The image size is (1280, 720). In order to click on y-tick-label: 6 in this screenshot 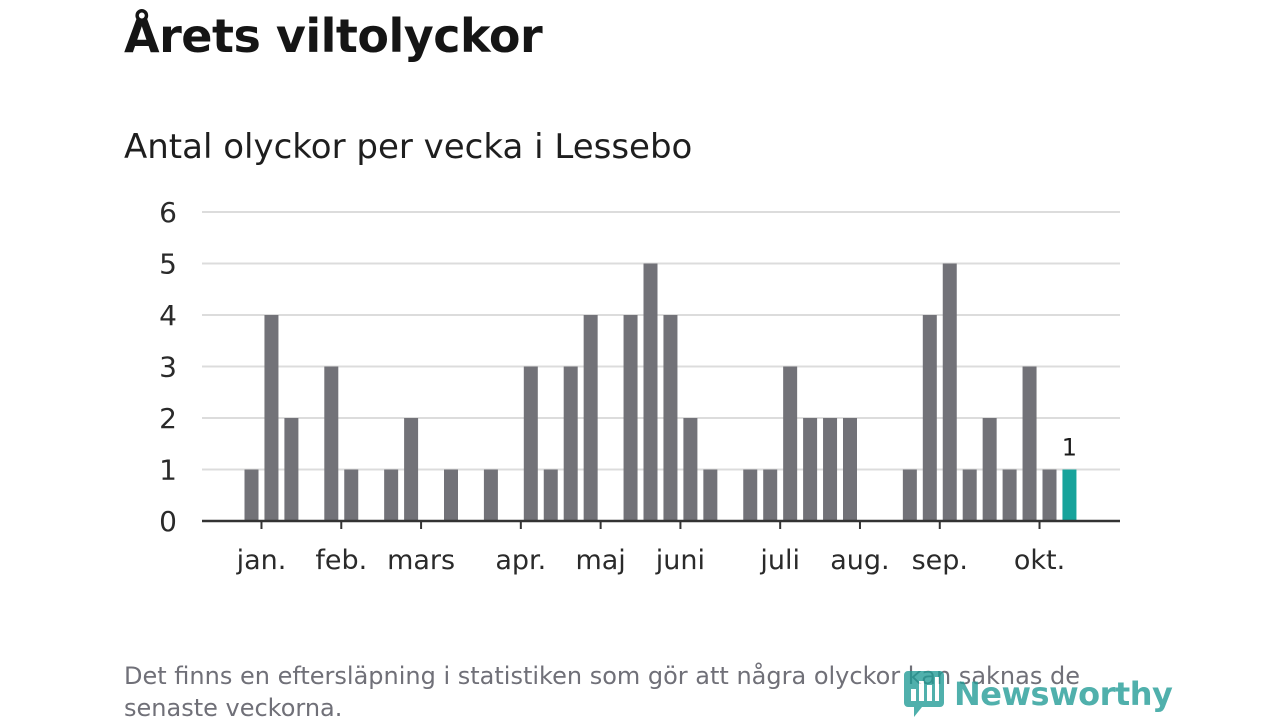, I will do `click(168, 212)`.